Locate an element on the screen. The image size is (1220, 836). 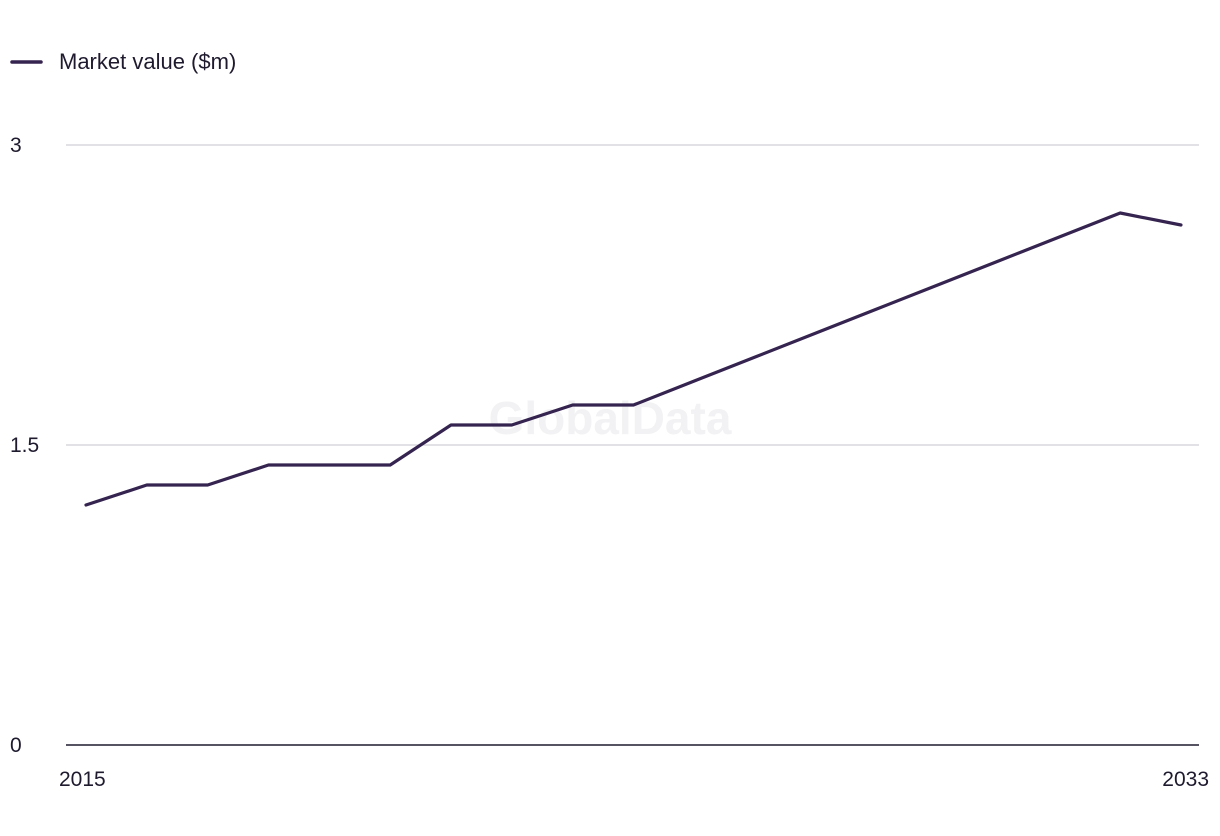
y-axis-tick-labels: 01.53 is located at coordinates (24, 445).